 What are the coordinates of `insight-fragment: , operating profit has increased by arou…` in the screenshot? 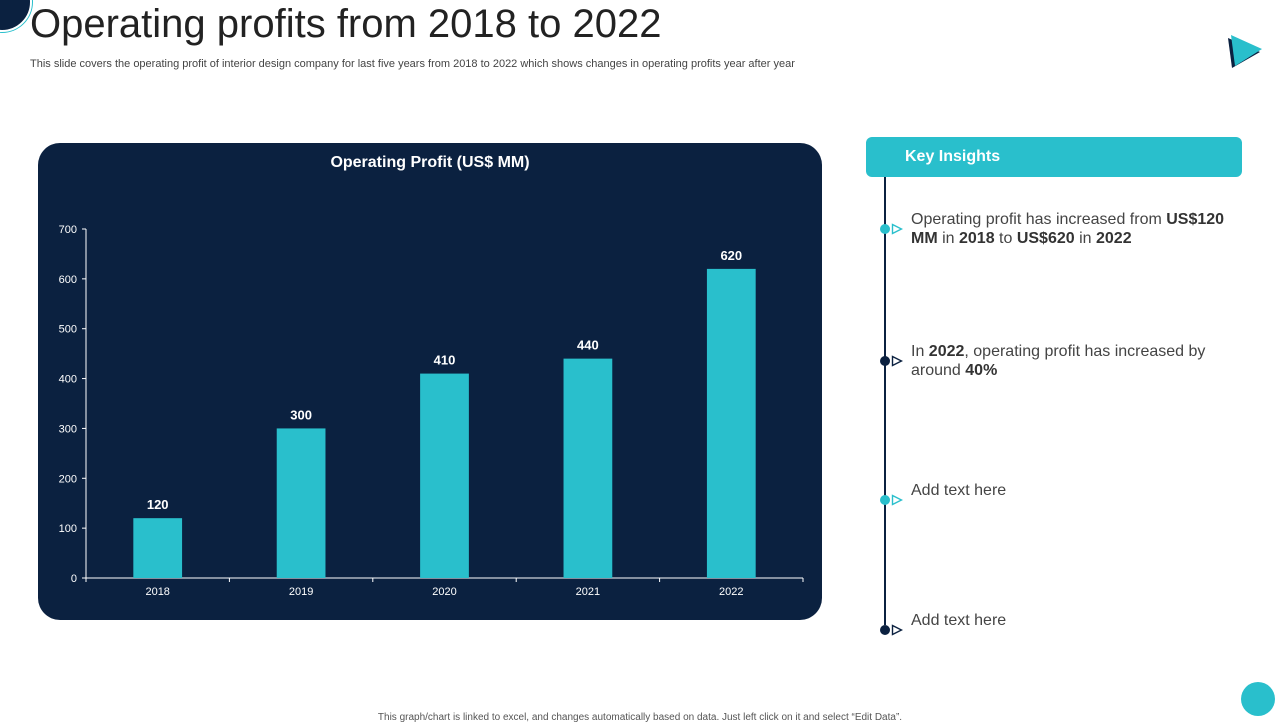 It's located at (1058, 361).